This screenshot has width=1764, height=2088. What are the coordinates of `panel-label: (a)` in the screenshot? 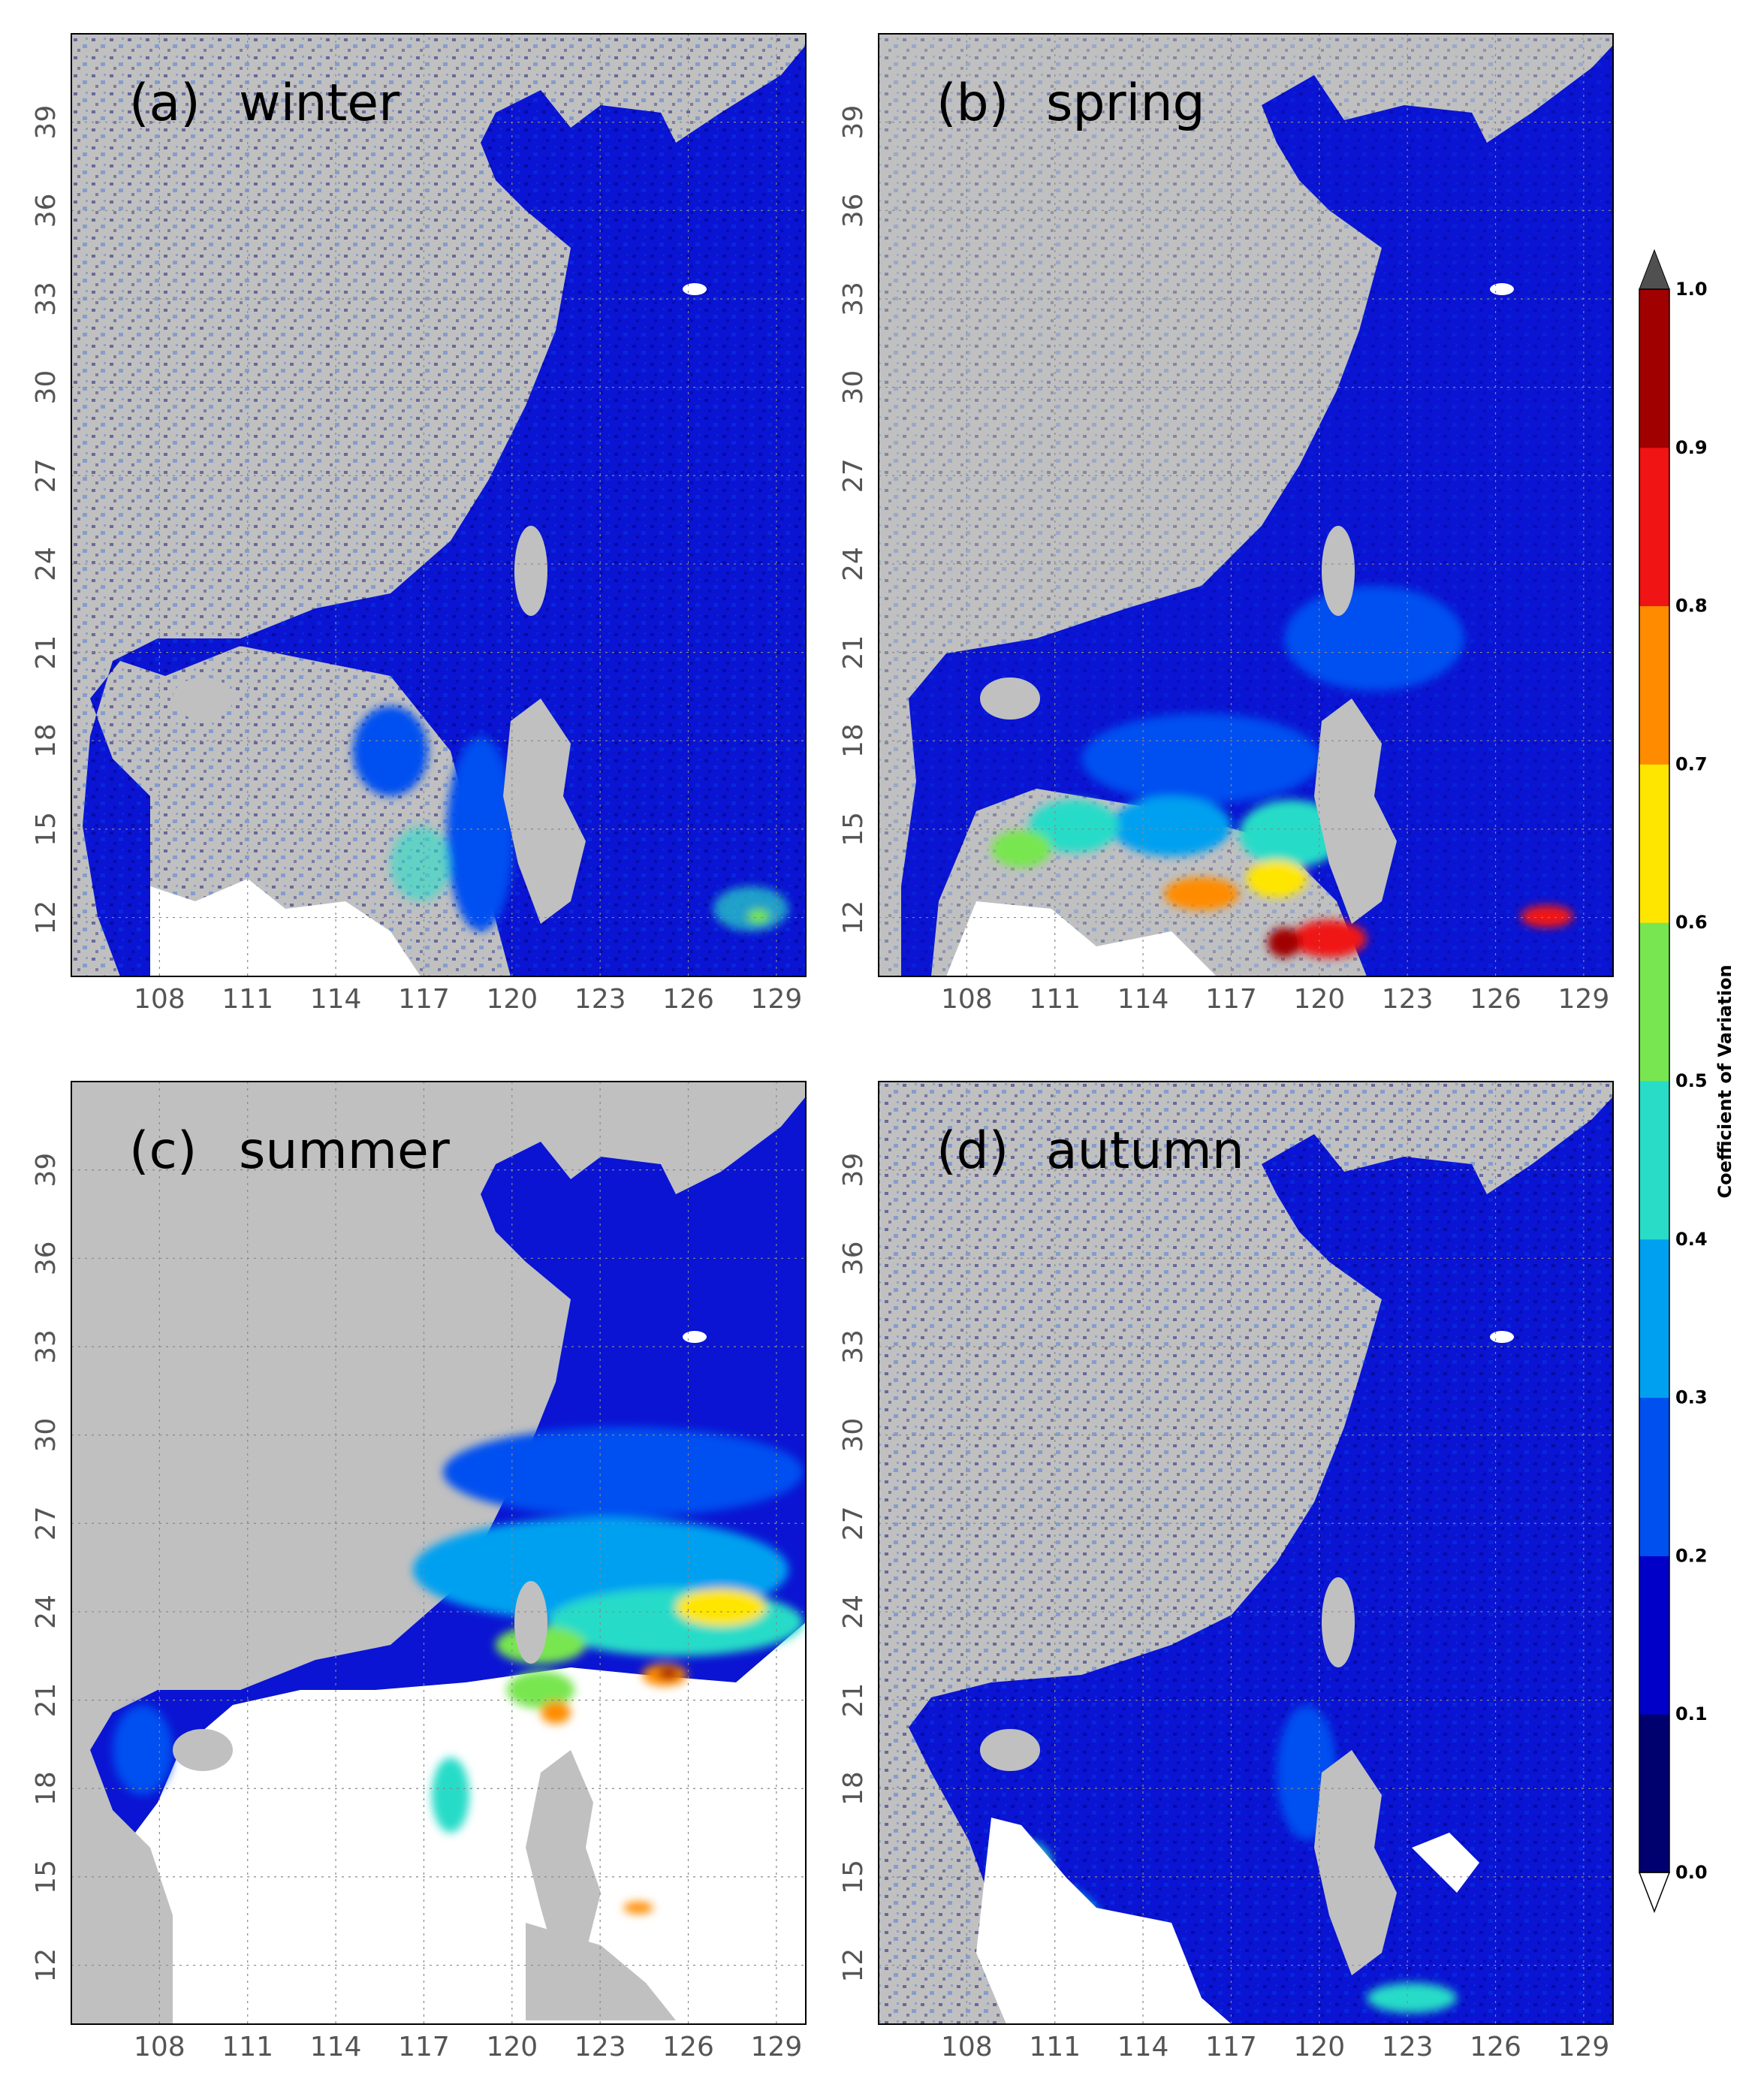 It's located at (165, 103).